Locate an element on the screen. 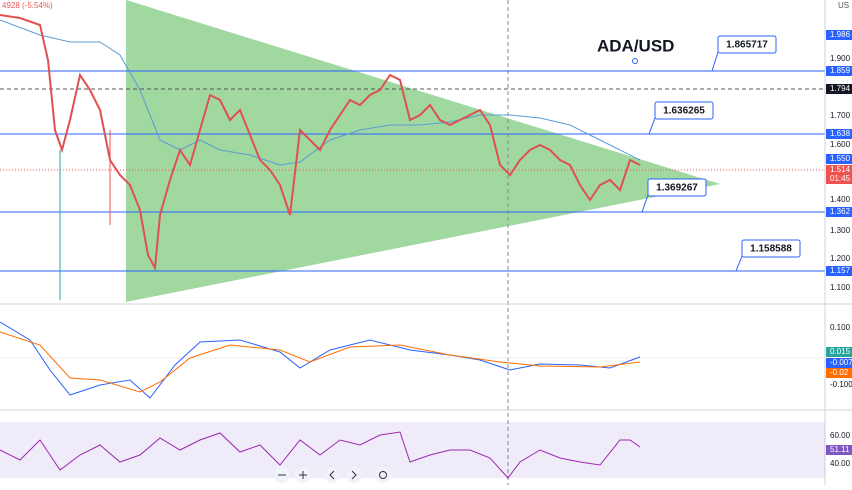 The height and width of the screenshot is (490, 852). macd-line is located at coordinates (320, 360).